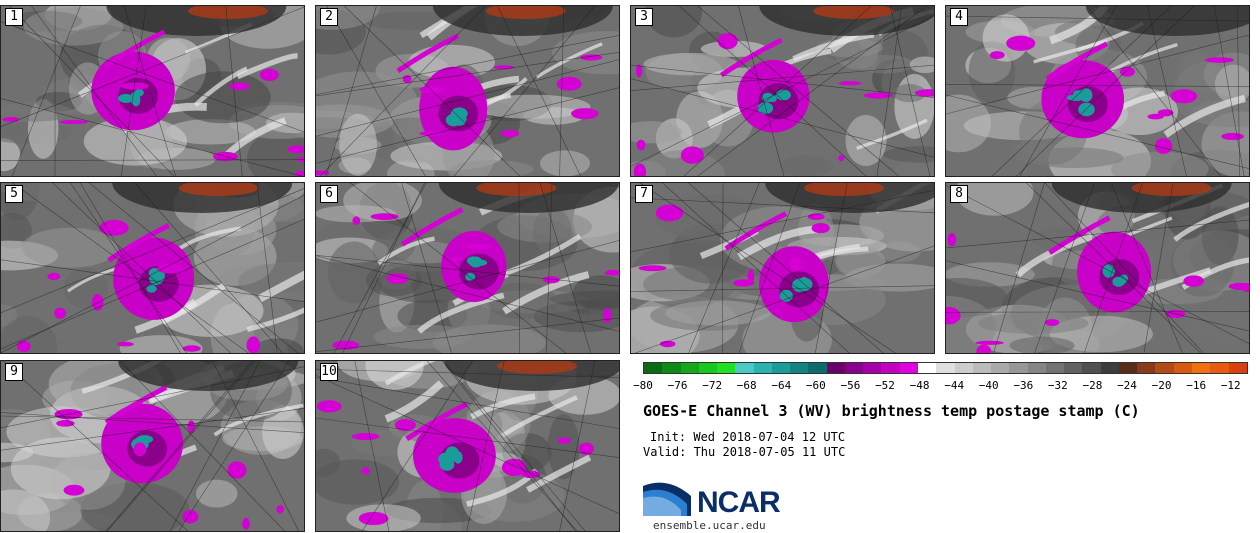 This screenshot has width=1260, height=533. Describe the element at coordinates (885, 385) in the screenshot. I see `colorbar-tick-label: −52` at that location.